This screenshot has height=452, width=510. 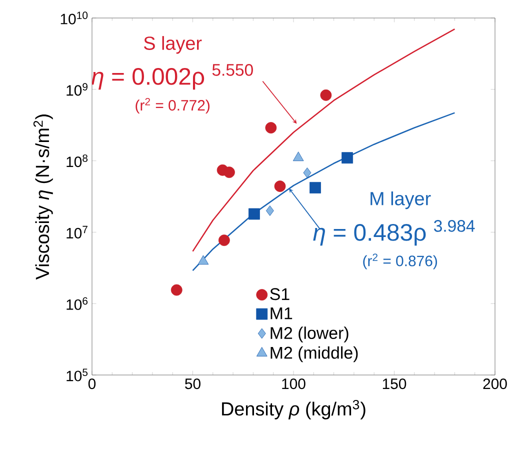 I want to click on legend-label: S1, so click(x=280, y=294).